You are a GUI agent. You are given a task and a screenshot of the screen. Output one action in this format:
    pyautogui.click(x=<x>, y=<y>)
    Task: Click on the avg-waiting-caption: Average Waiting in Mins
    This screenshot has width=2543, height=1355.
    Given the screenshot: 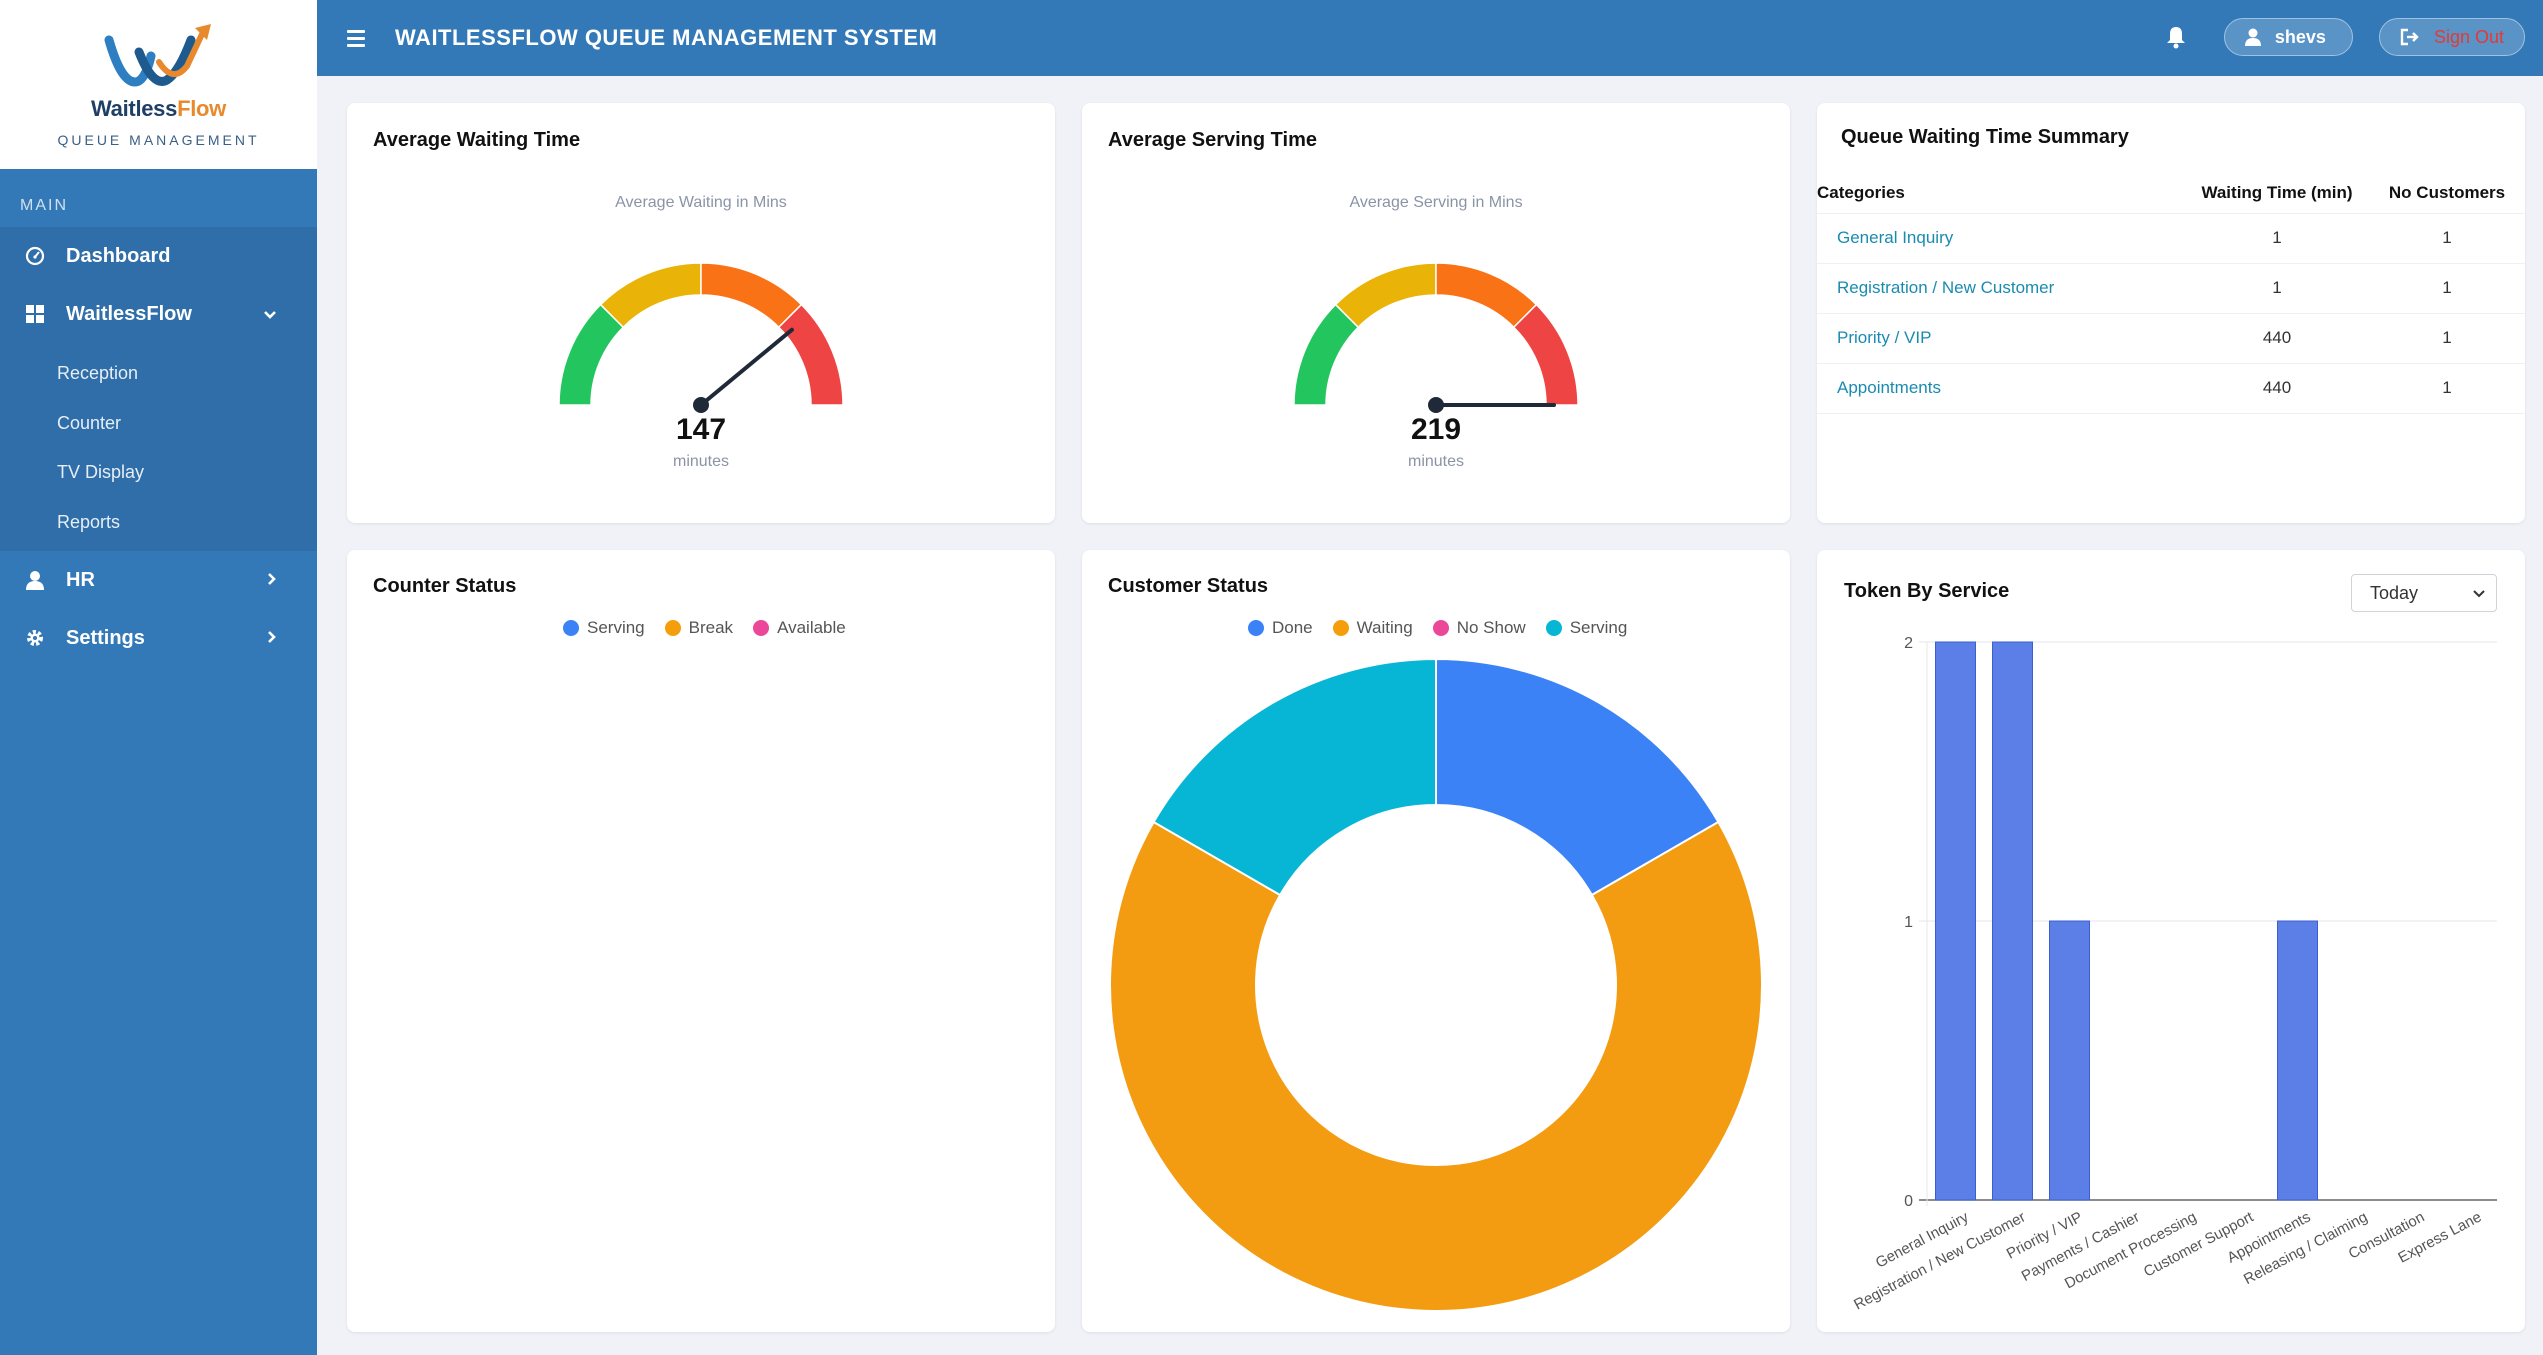 What is the action you would take?
    pyautogui.click(x=701, y=202)
    